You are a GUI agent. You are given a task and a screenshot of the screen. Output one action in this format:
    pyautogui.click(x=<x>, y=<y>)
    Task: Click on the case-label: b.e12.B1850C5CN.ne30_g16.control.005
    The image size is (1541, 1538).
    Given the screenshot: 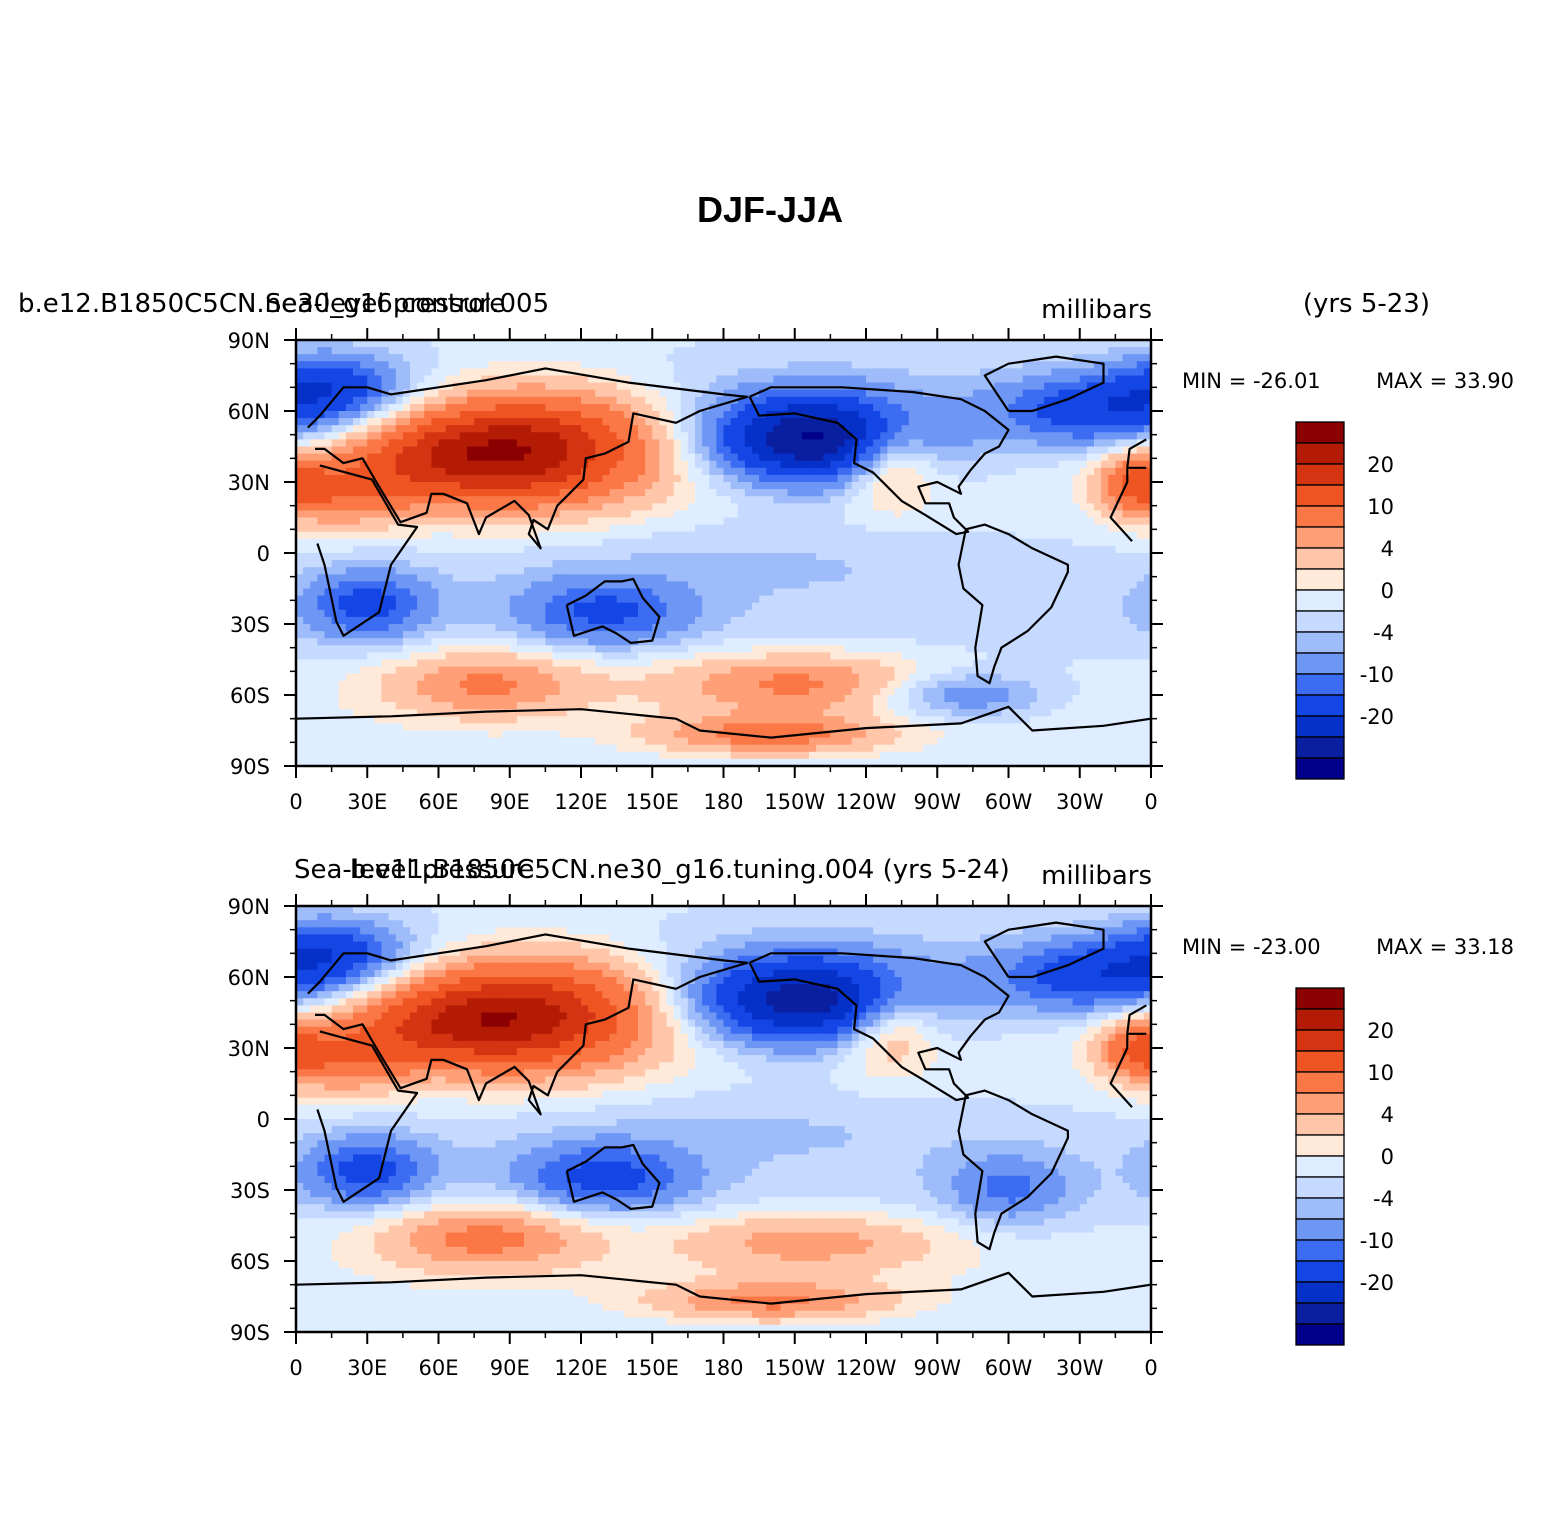 What is the action you would take?
    pyautogui.click(x=283, y=304)
    